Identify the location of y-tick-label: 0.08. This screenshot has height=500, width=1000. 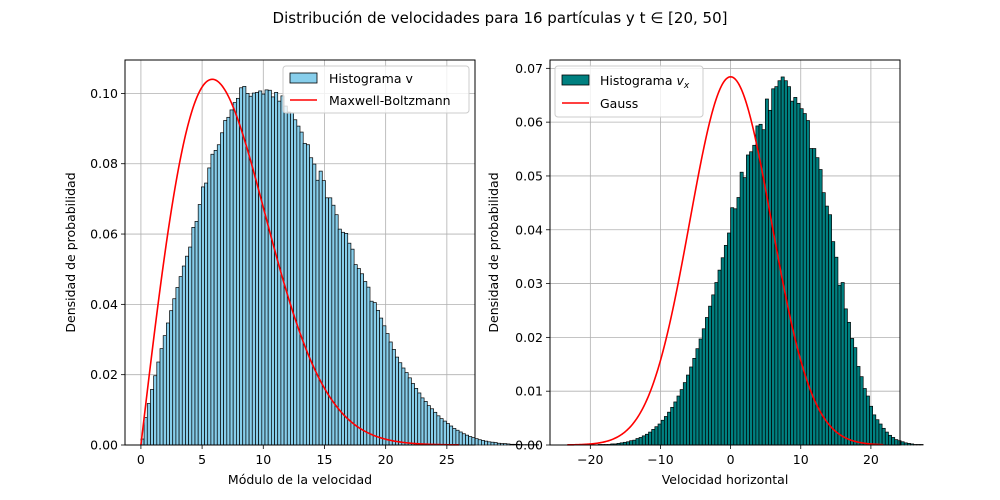
(104, 163).